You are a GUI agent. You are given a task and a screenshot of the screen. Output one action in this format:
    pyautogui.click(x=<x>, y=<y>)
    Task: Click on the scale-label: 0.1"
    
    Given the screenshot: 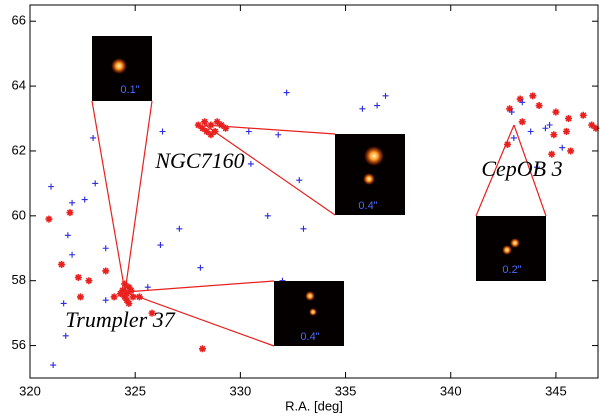 What is the action you would take?
    pyautogui.click(x=129, y=90)
    